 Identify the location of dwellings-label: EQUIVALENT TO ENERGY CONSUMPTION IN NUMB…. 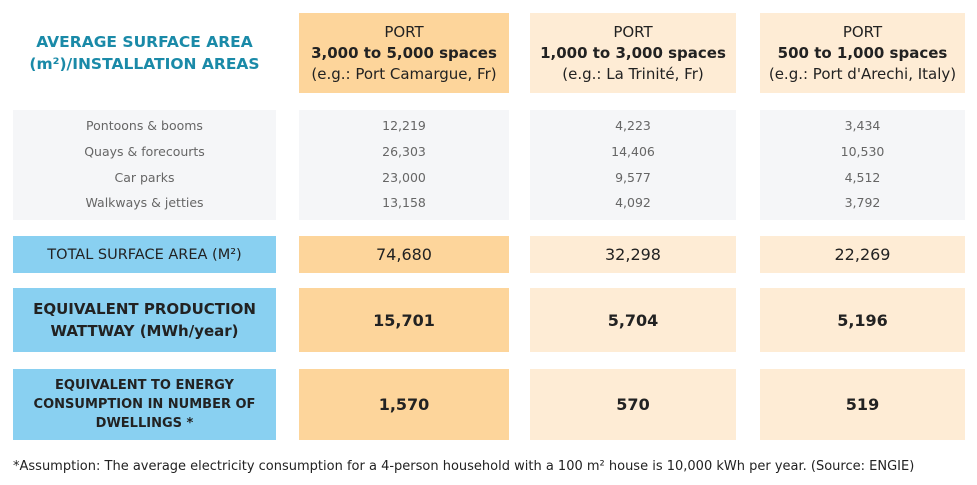
(144, 404).